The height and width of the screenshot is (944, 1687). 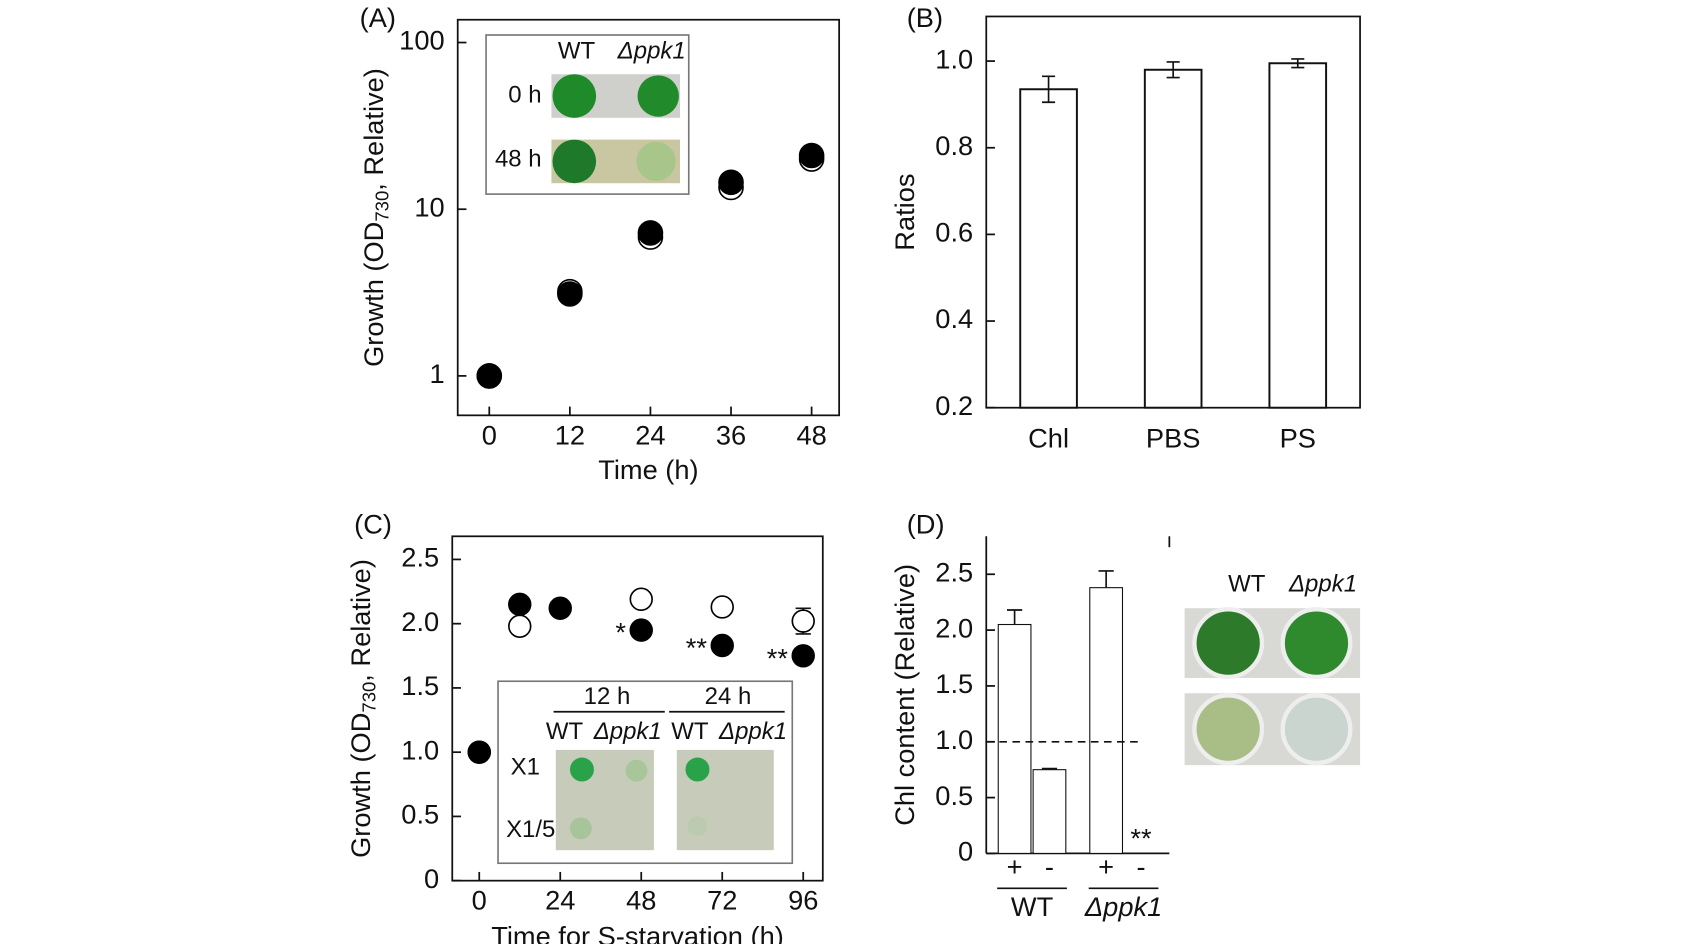 I want to click on inset-label: 12 h, so click(x=607, y=696).